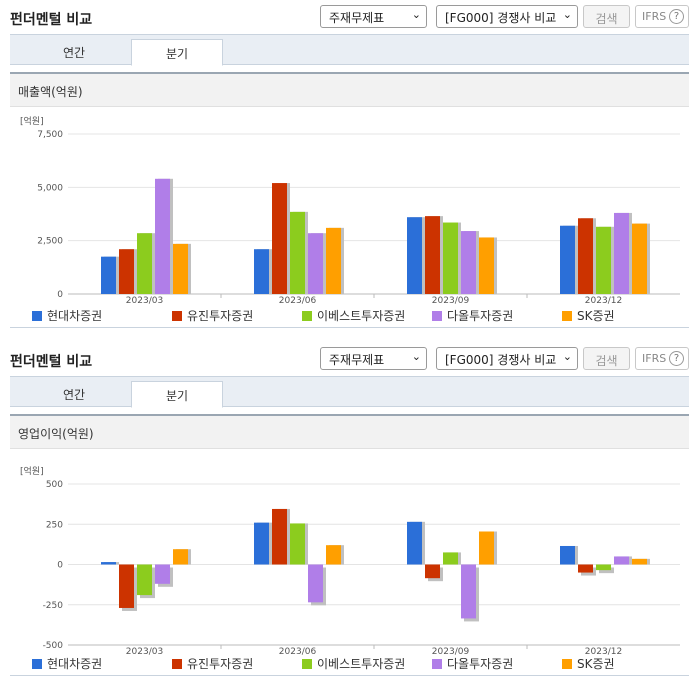  What do you see at coordinates (676, 16) in the screenshot?
I see `help-icon: ?` at bounding box center [676, 16].